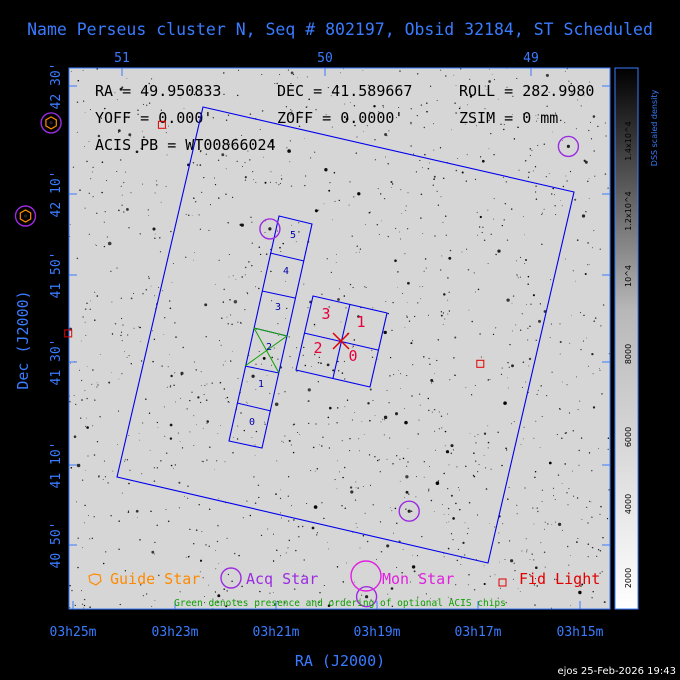 The height and width of the screenshot is (680, 680). I want to click on legend-fid-label: Fid Light, so click(559, 579).